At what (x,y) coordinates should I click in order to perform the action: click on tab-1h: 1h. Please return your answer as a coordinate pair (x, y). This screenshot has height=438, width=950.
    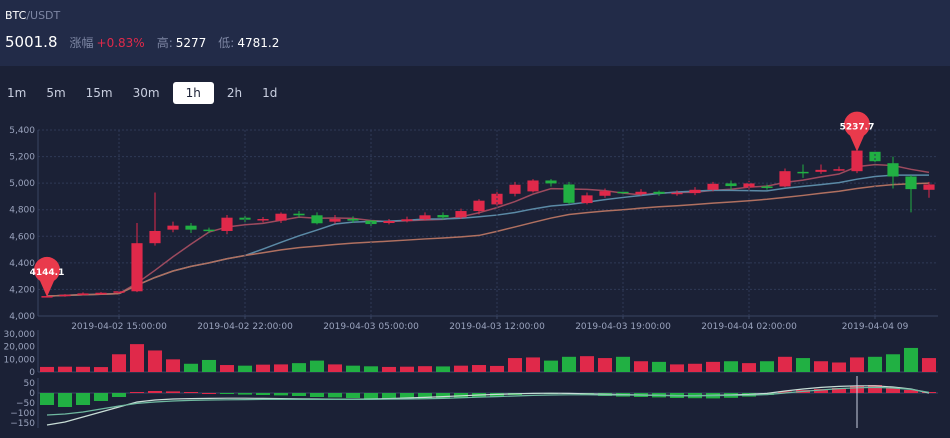
    Looking at the image, I should click on (193, 93).